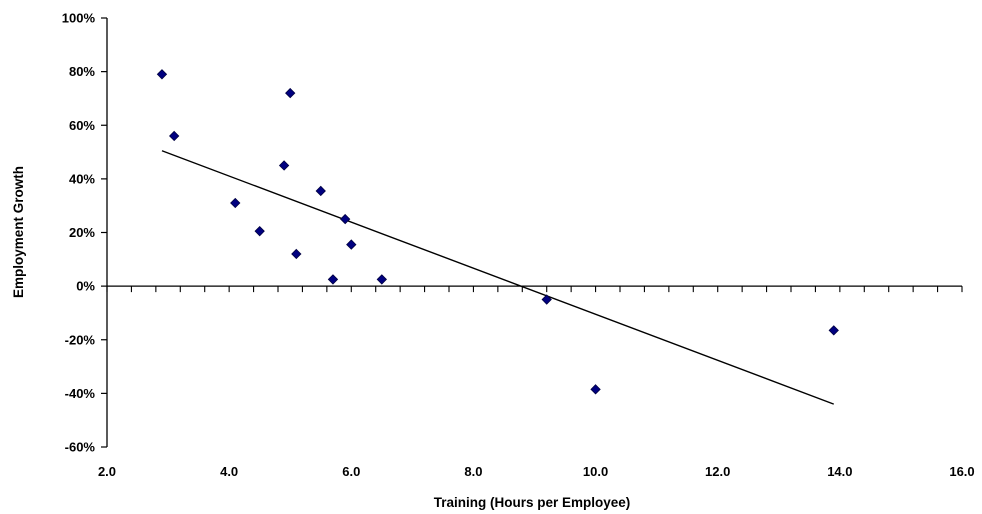 This screenshot has height=514, width=982. Describe the element at coordinates (351, 471) in the screenshot. I see `x-tick-label: 6.0` at that location.